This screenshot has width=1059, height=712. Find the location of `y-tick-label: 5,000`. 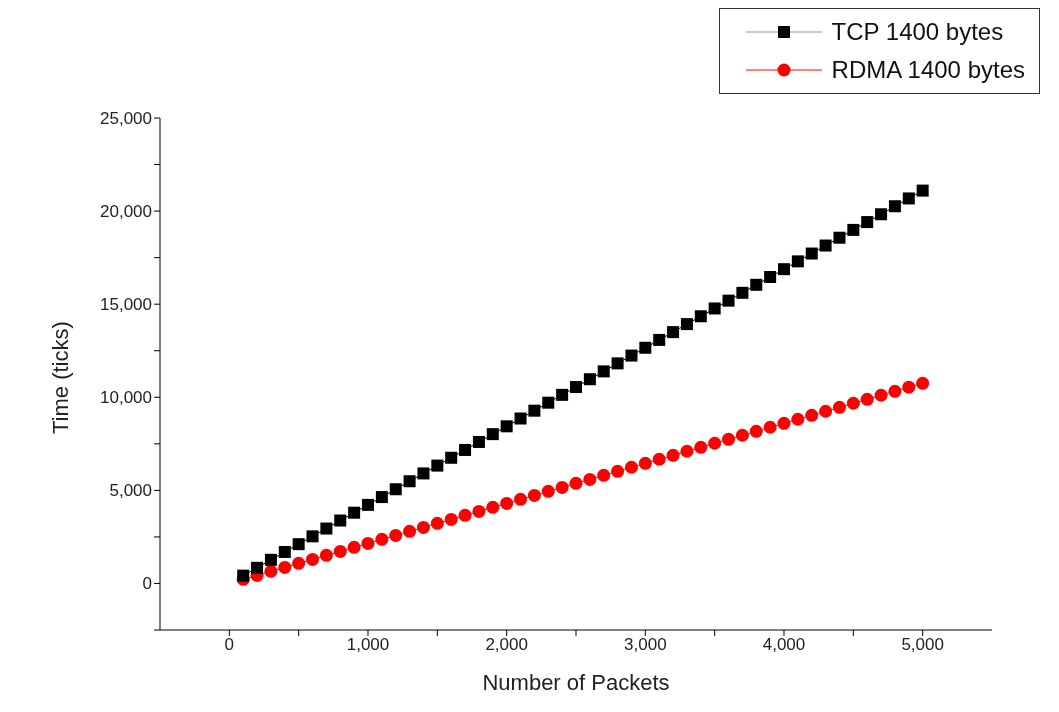

y-tick-label: 5,000 is located at coordinates (130, 491).